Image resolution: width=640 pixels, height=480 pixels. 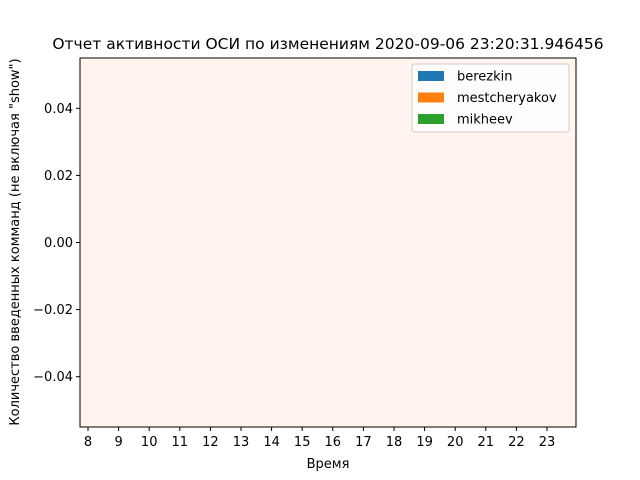 What do you see at coordinates (455, 442) in the screenshot?
I see `x-tick-label: 20` at bounding box center [455, 442].